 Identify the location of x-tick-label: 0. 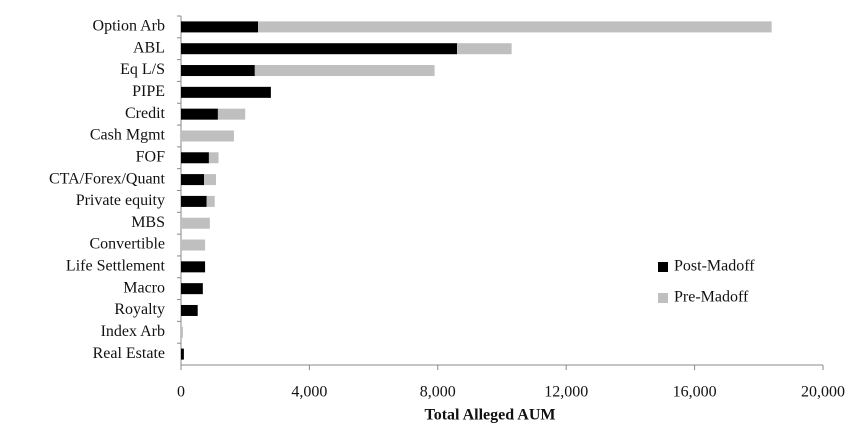
(181, 392).